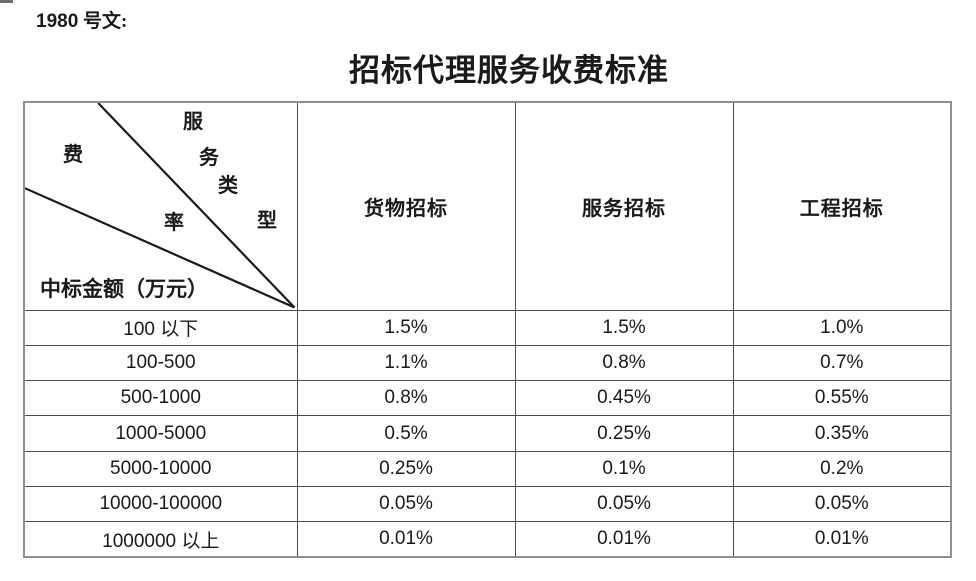 The width and height of the screenshot is (976, 581). I want to click on rate-cell: 1.0%, so click(842, 327).